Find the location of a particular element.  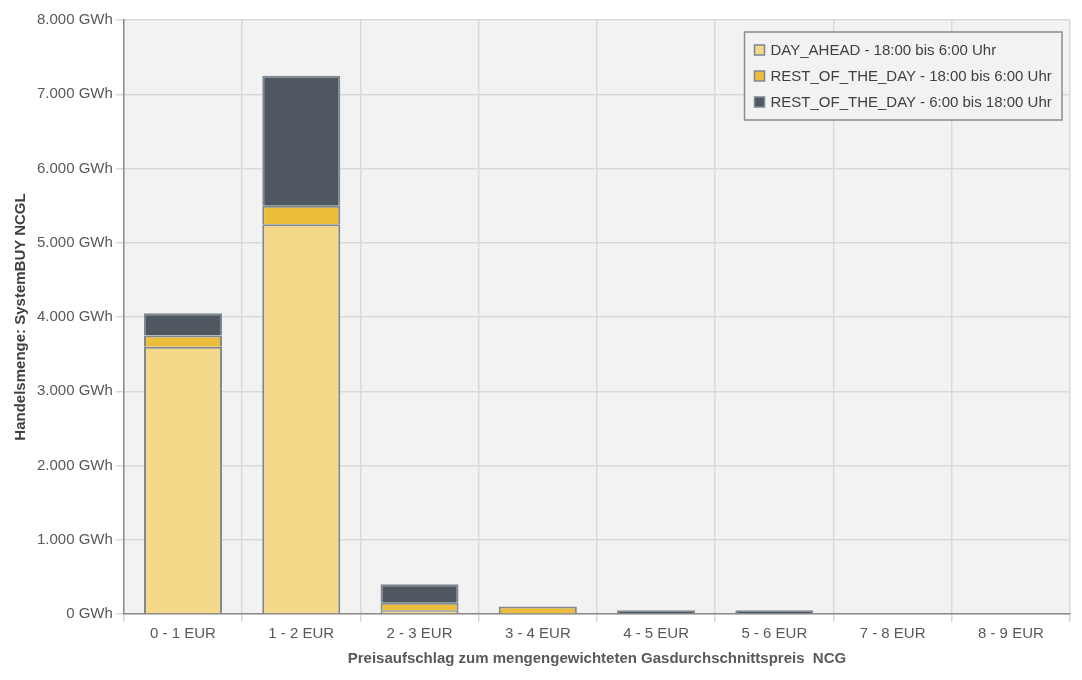

x-tick-label: 0 - 1 EUR is located at coordinates (183, 633).